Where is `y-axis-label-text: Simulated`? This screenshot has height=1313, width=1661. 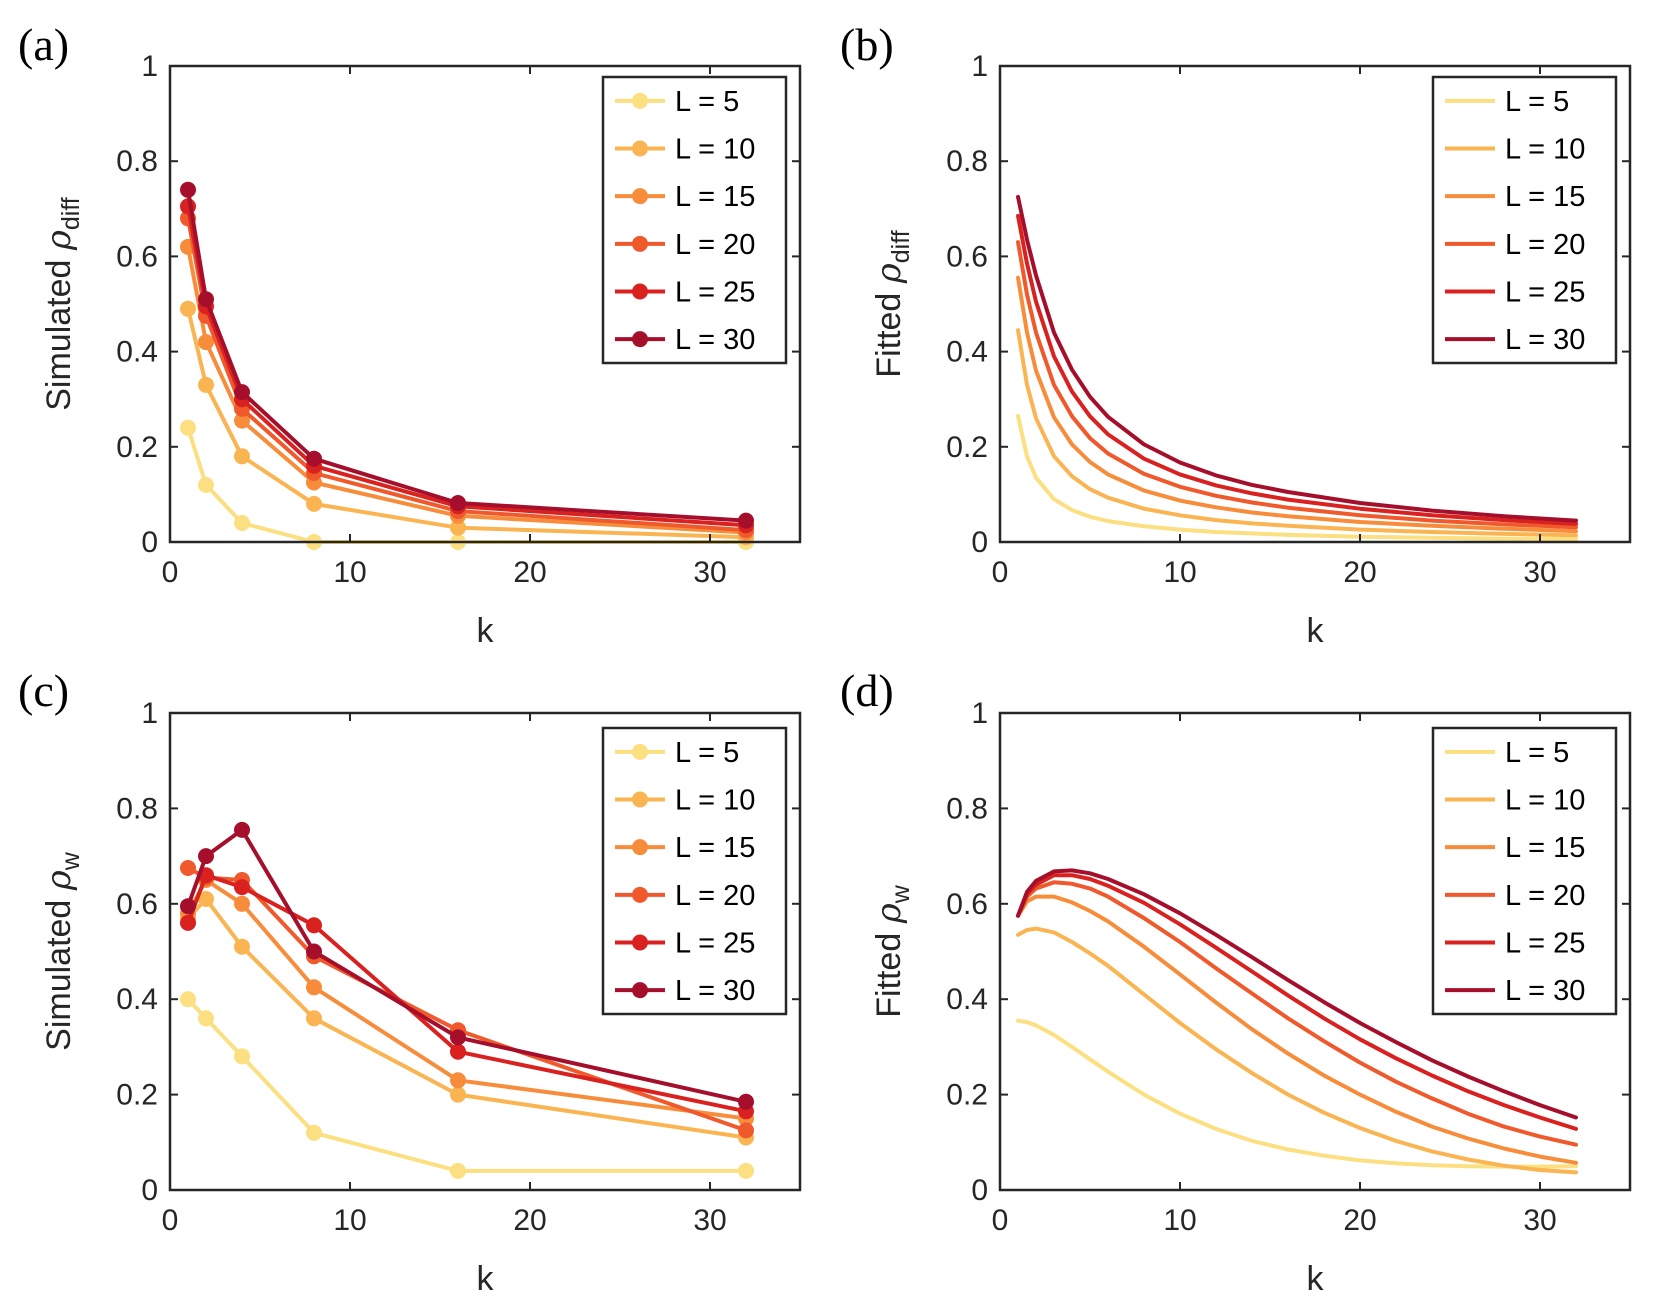 y-axis-label-text: Simulated is located at coordinates (59, 330).